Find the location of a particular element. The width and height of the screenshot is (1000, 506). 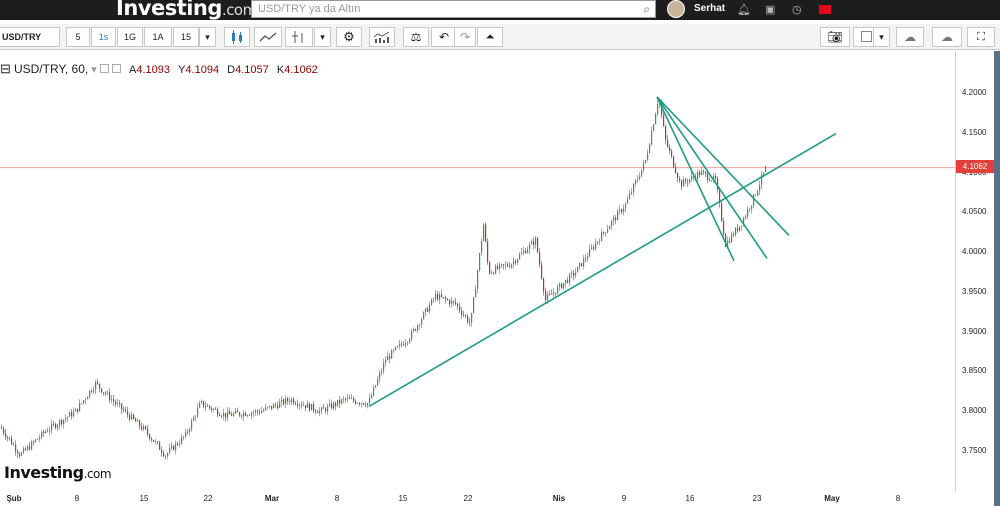

redo-button: ↷ is located at coordinates (465, 37).